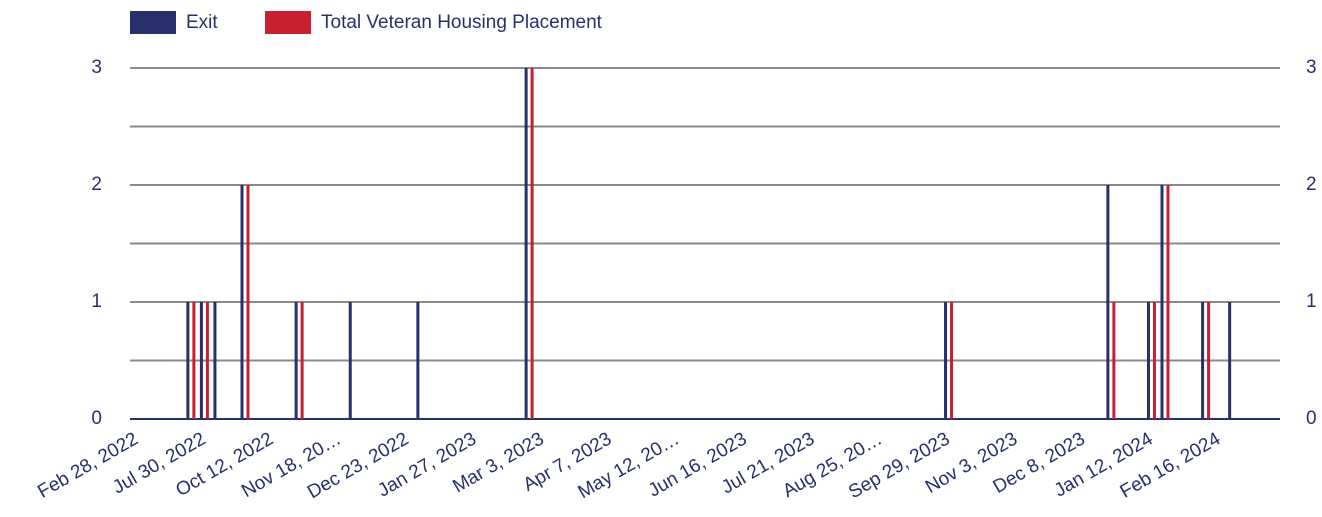  I want to click on legend-label: Exit, so click(202, 22).